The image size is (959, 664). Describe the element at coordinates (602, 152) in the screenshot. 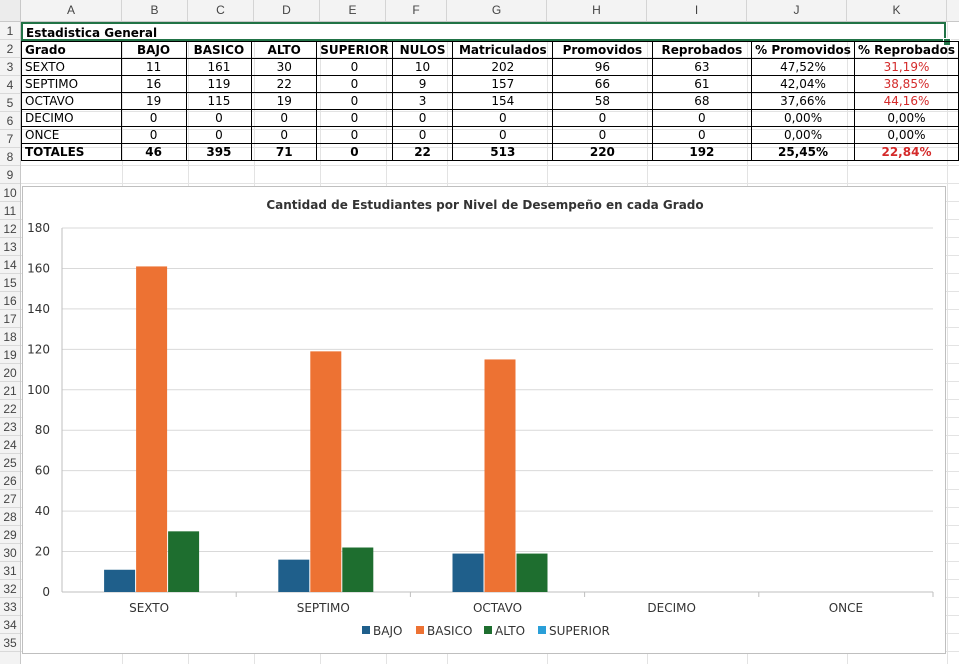

I see `table-cell: 220` at that location.